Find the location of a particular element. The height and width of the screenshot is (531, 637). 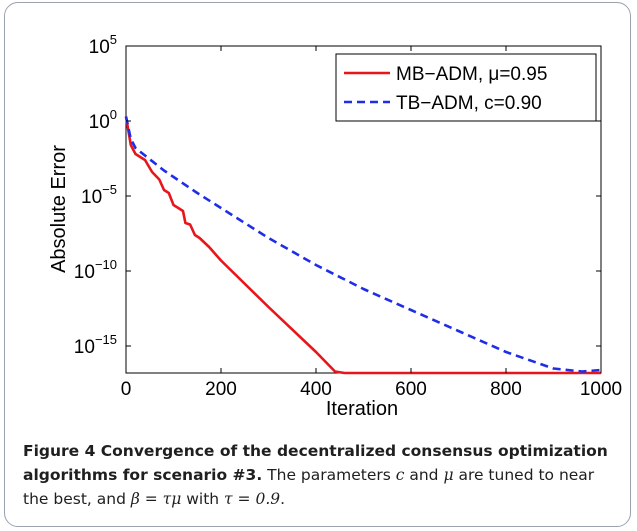

caption-text-5: . is located at coordinates (283, 499).